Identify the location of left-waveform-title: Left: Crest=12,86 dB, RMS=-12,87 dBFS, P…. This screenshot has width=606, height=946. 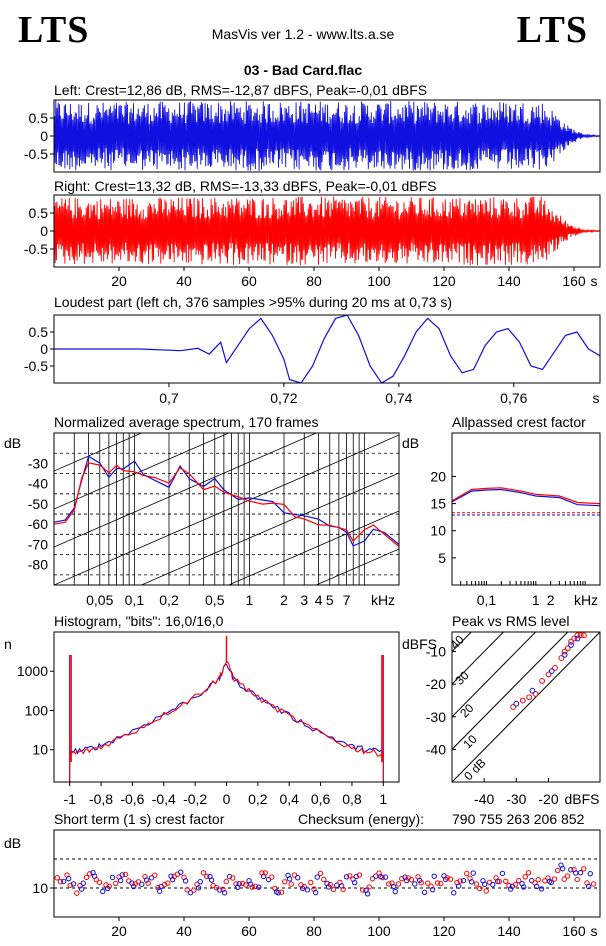
(241, 90).